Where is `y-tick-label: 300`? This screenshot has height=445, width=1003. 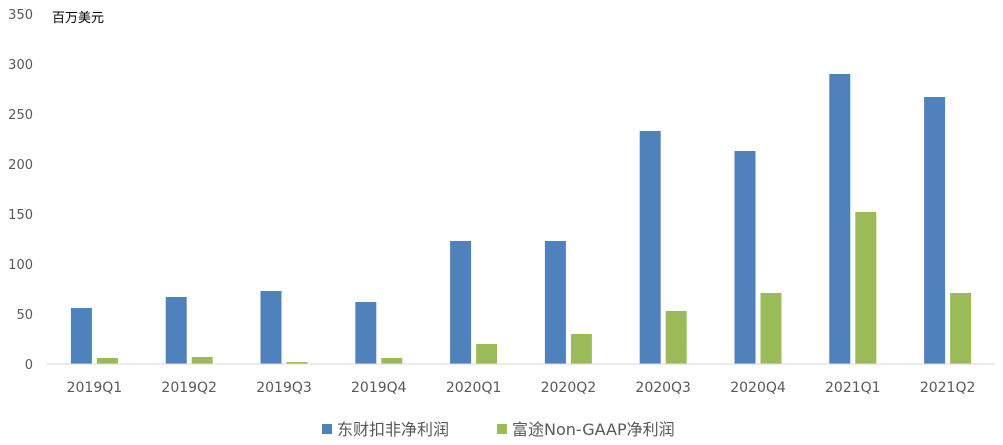
y-tick-label: 300 is located at coordinates (20, 65).